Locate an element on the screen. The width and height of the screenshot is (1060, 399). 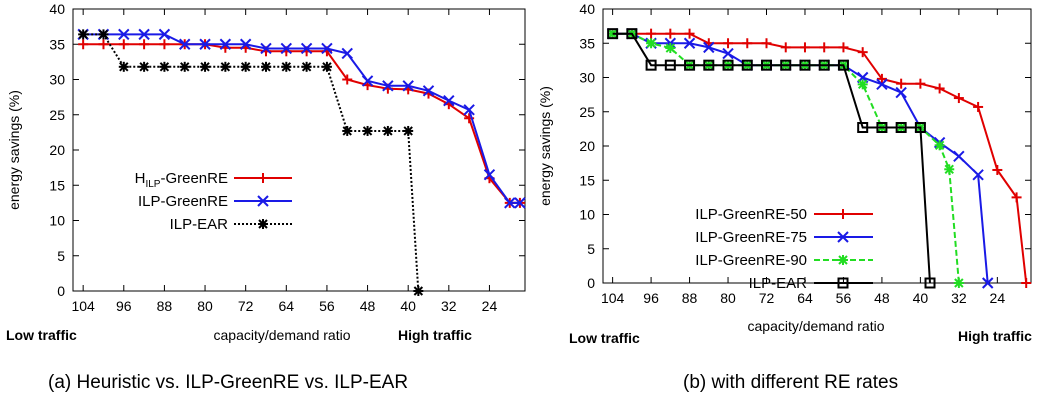
y-tick-label: 20 is located at coordinates (587, 146).